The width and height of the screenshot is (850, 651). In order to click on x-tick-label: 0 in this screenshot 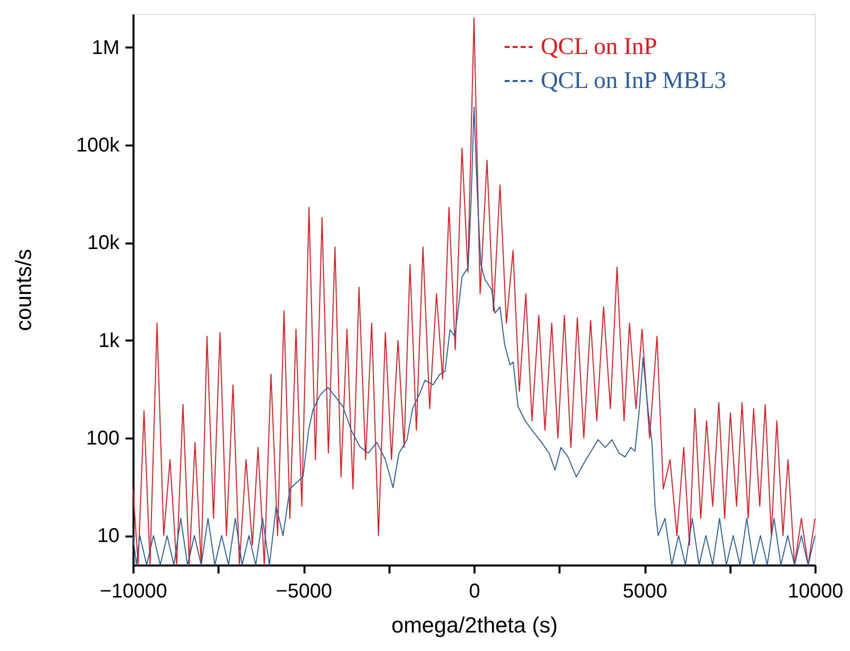, I will do `click(474, 591)`.